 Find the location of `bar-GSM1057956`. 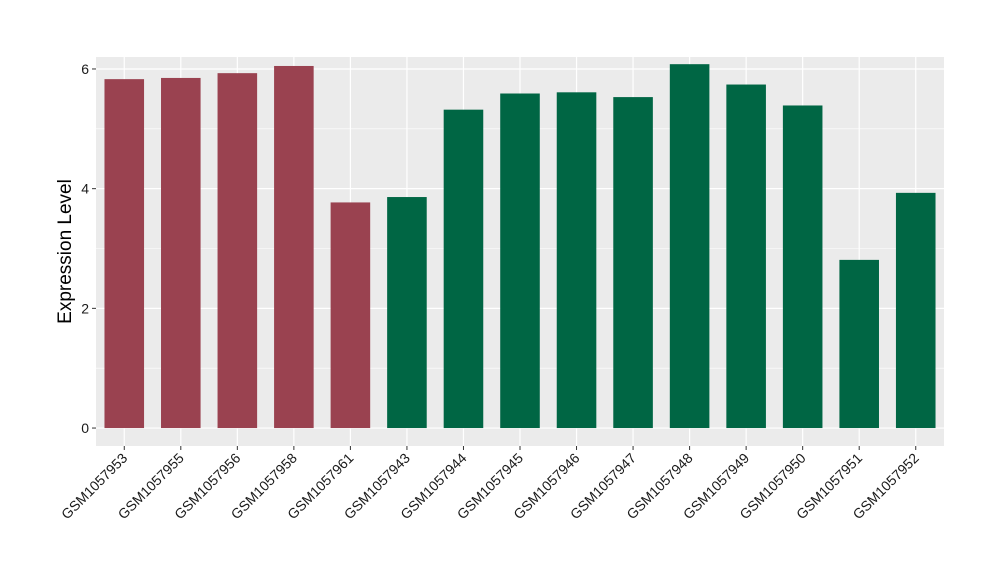

bar-GSM1057956 is located at coordinates (237, 251).